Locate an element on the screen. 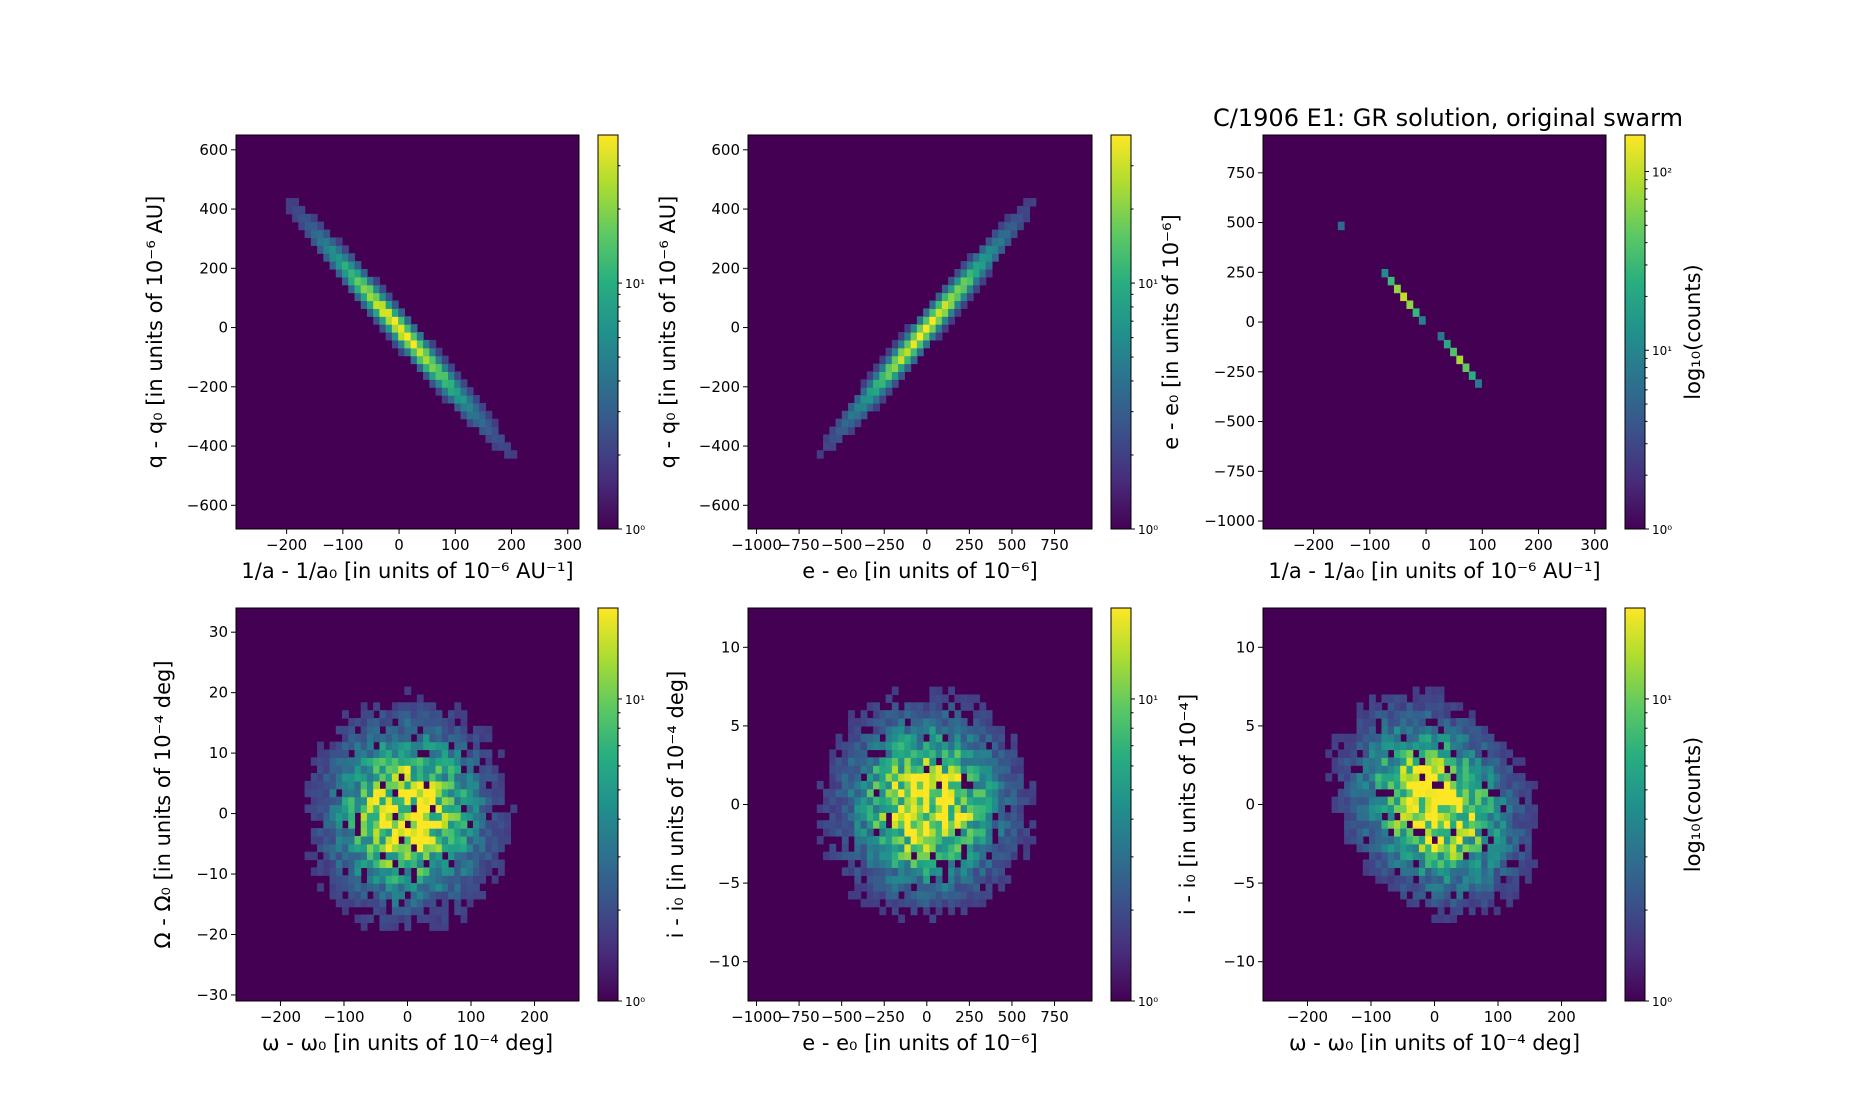 Image resolution: width=1853 pixels, height=1111 pixels. y-tick-label: 200 is located at coordinates (725, 268).